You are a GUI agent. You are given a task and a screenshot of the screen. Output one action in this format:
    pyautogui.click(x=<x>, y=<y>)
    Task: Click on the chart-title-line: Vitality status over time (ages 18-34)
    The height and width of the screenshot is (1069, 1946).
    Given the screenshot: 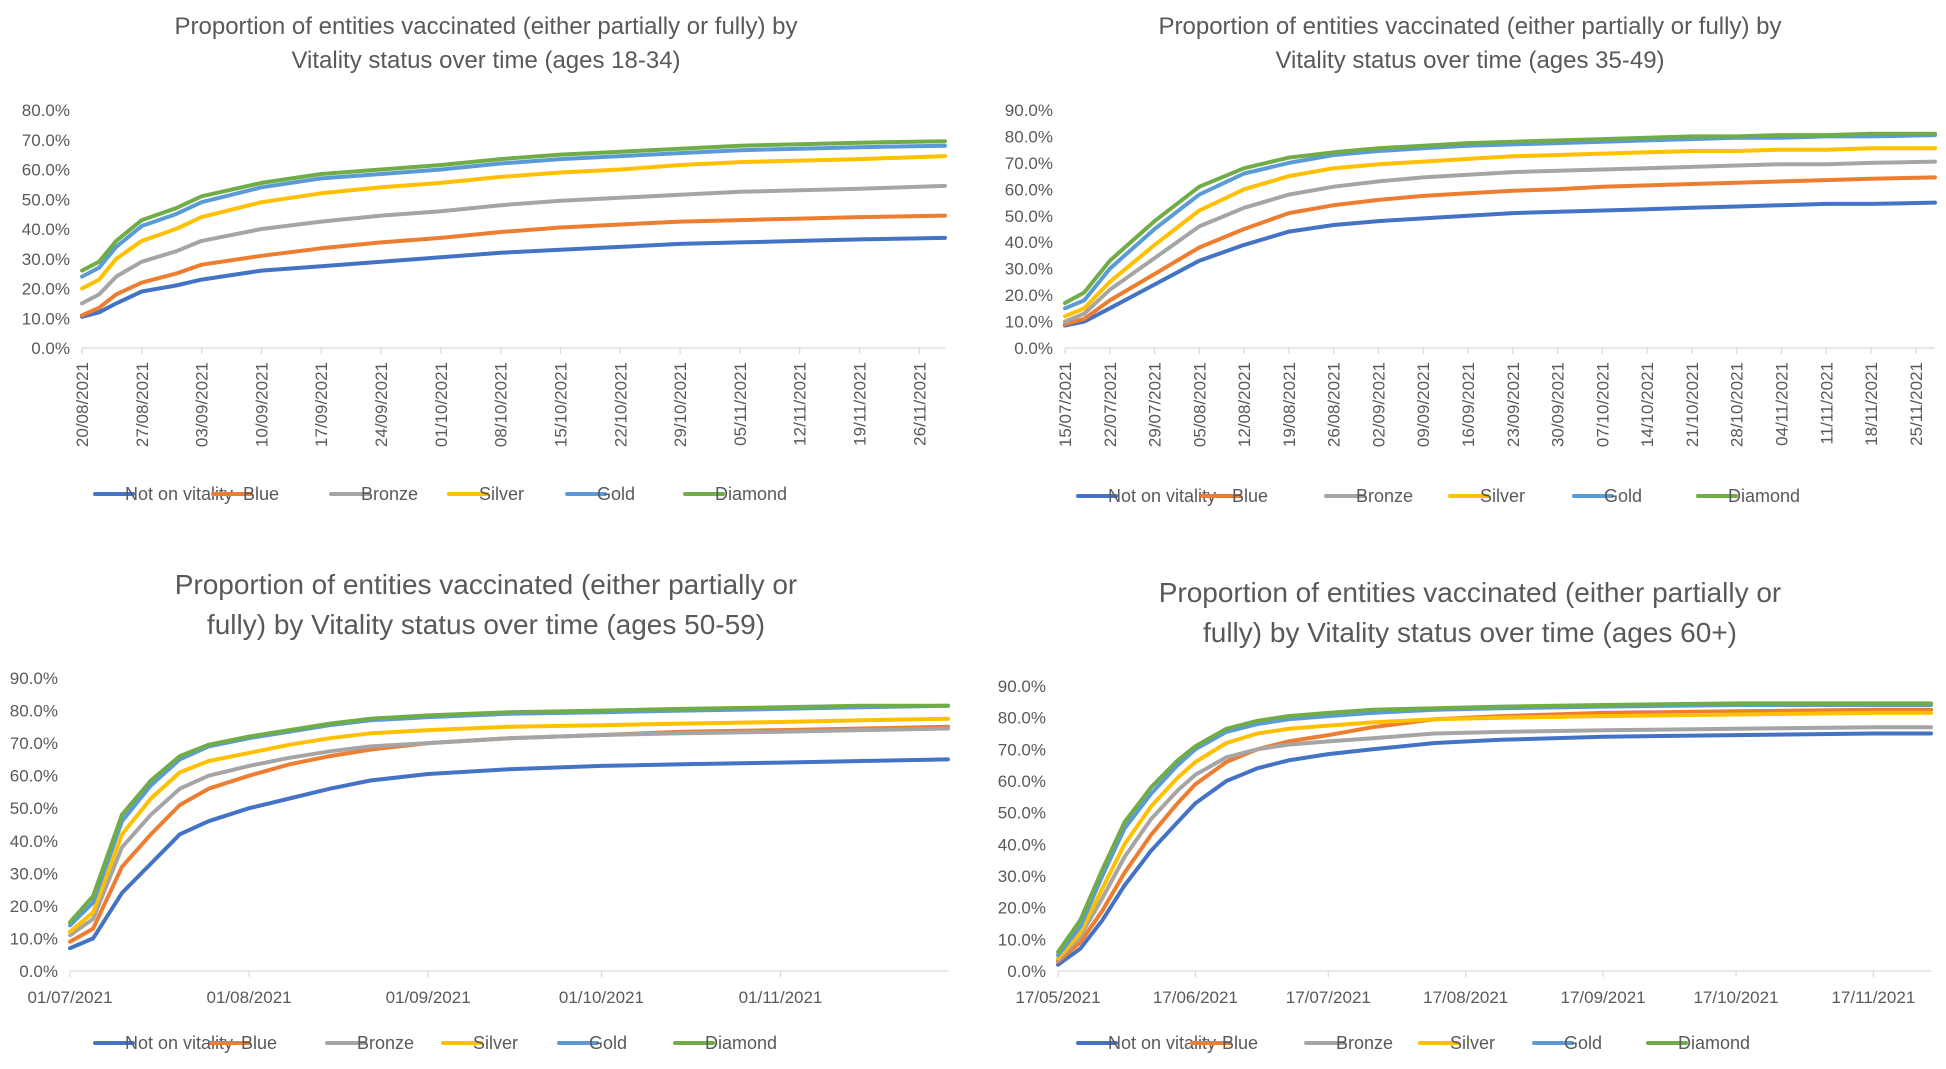 What is the action you would take?
    pyautogui.click(x=485, y=60)
    